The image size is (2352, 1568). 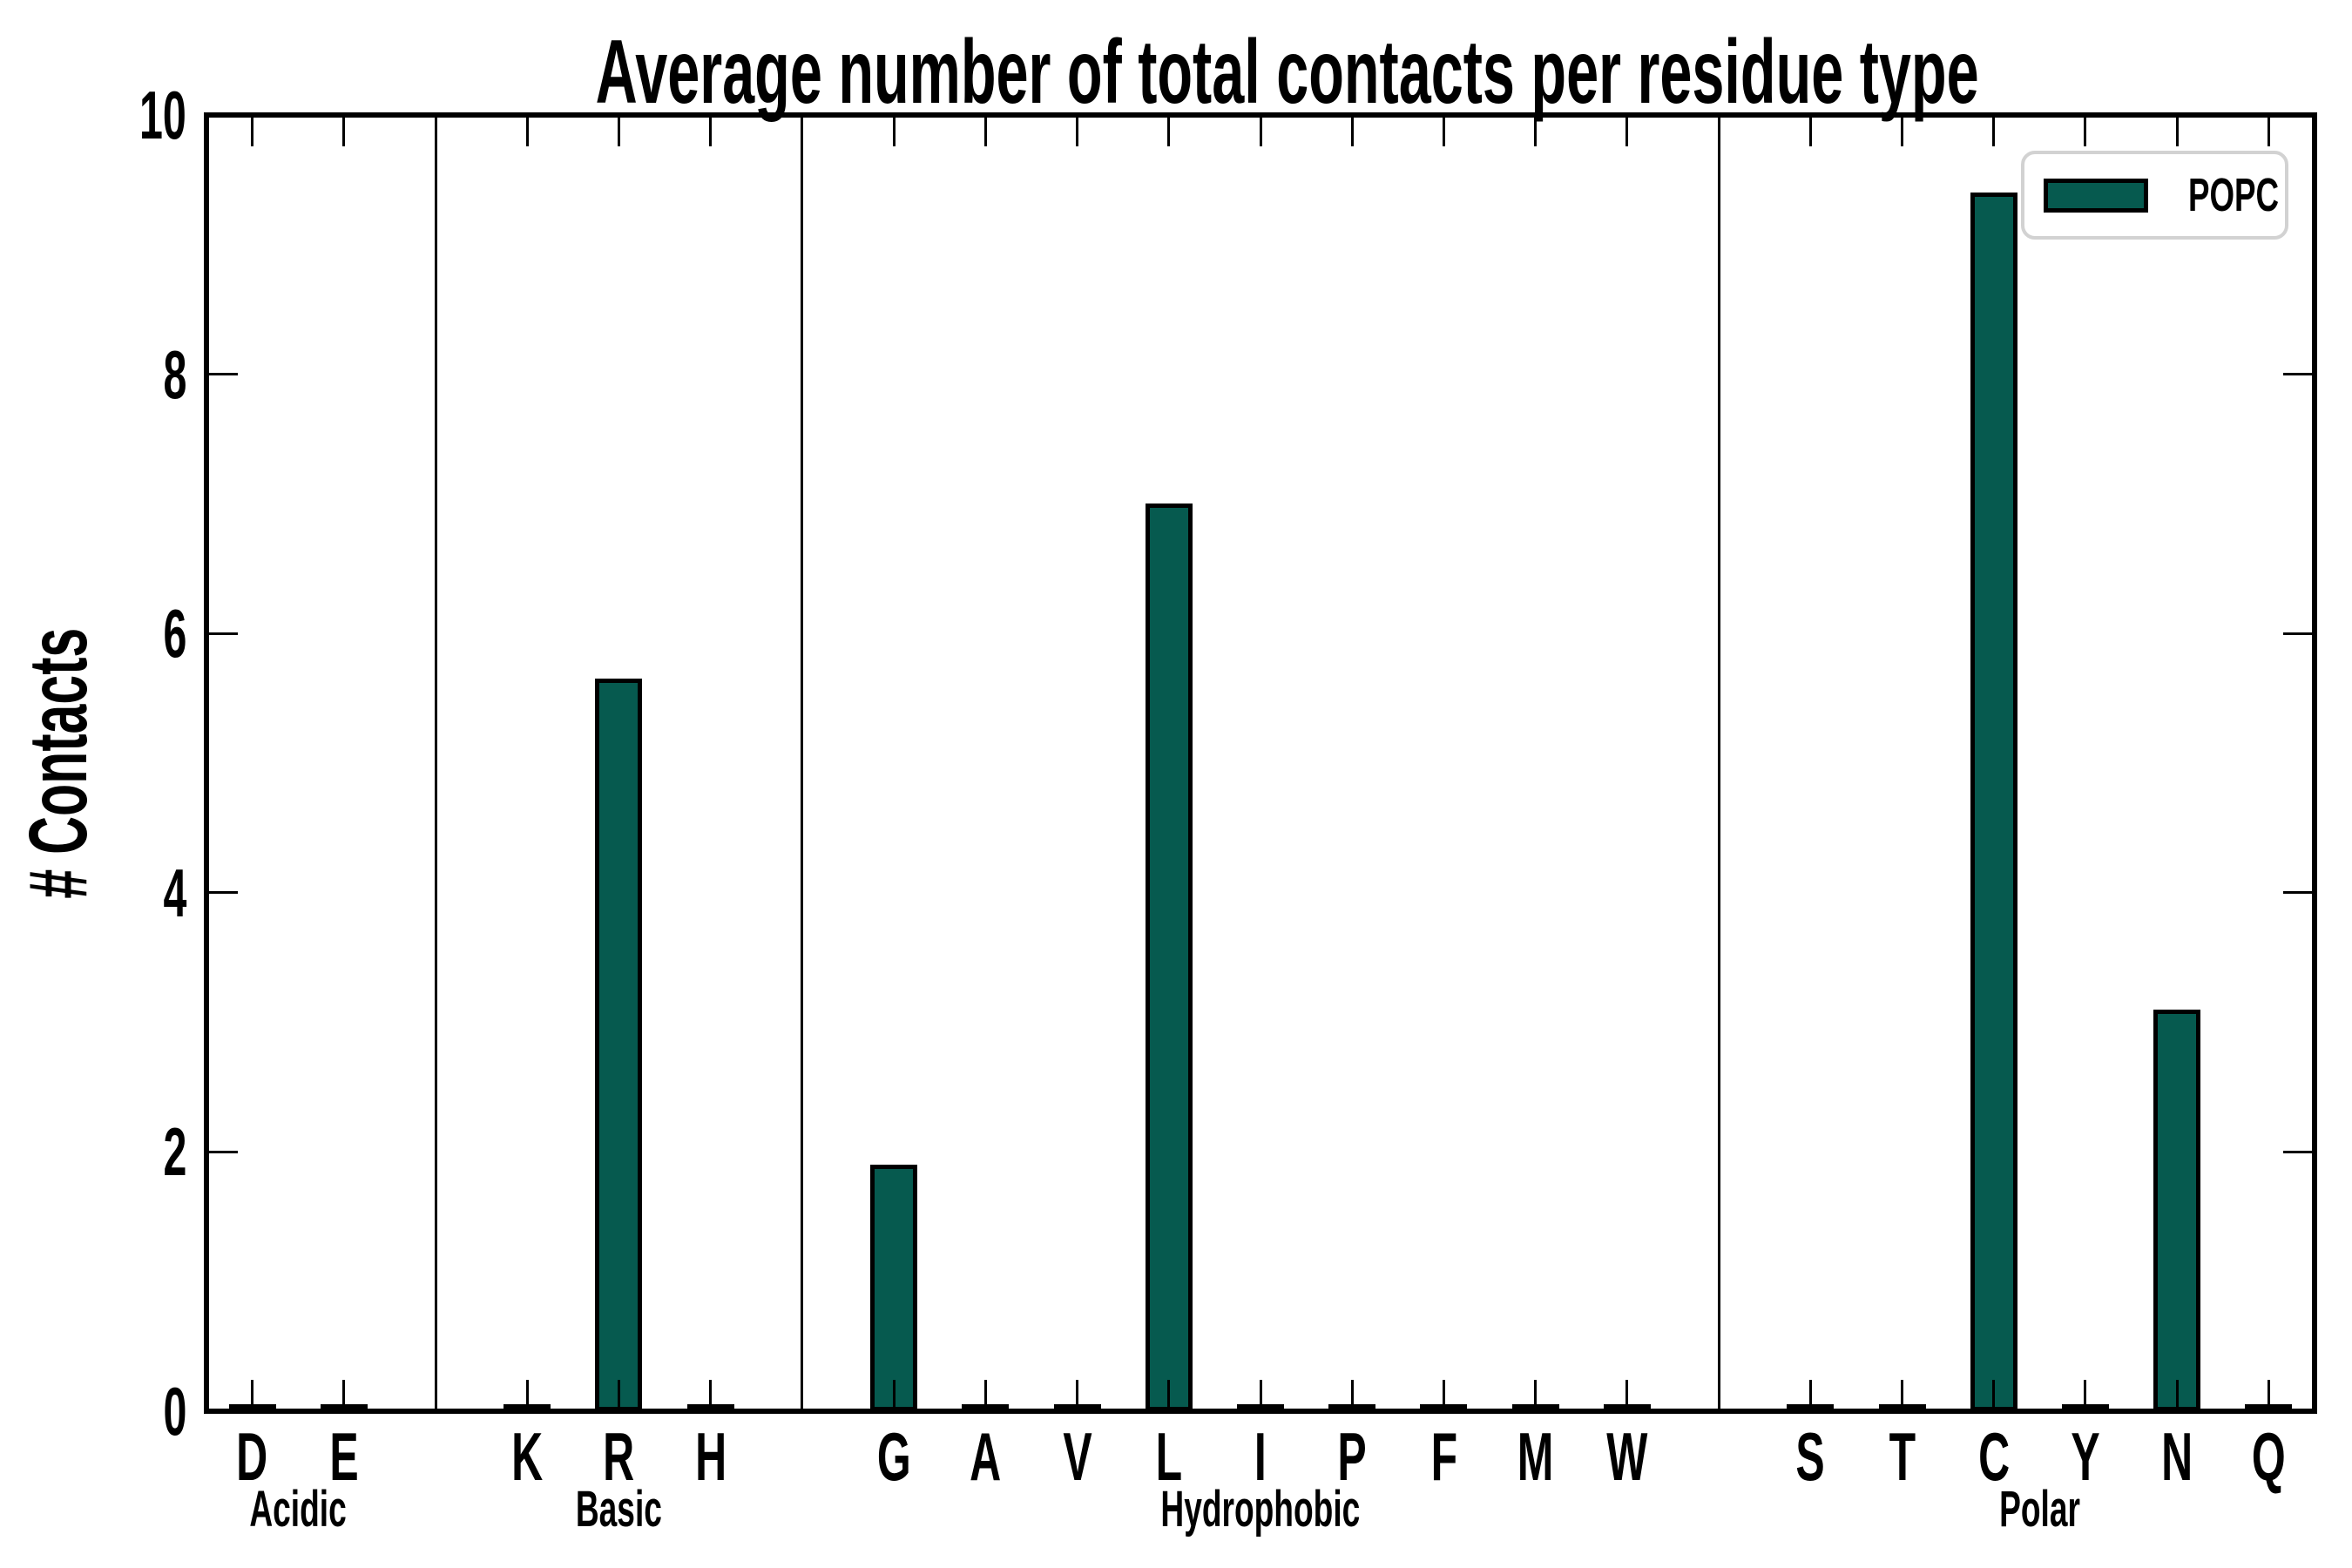 I want to click on bar-C, so click(x=1994, y=802).